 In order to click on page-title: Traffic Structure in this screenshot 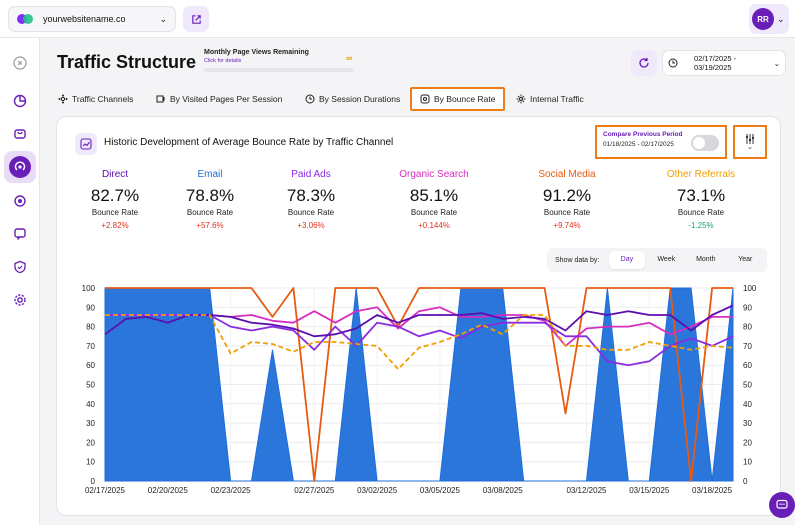, I will do `click(127, 62)`.